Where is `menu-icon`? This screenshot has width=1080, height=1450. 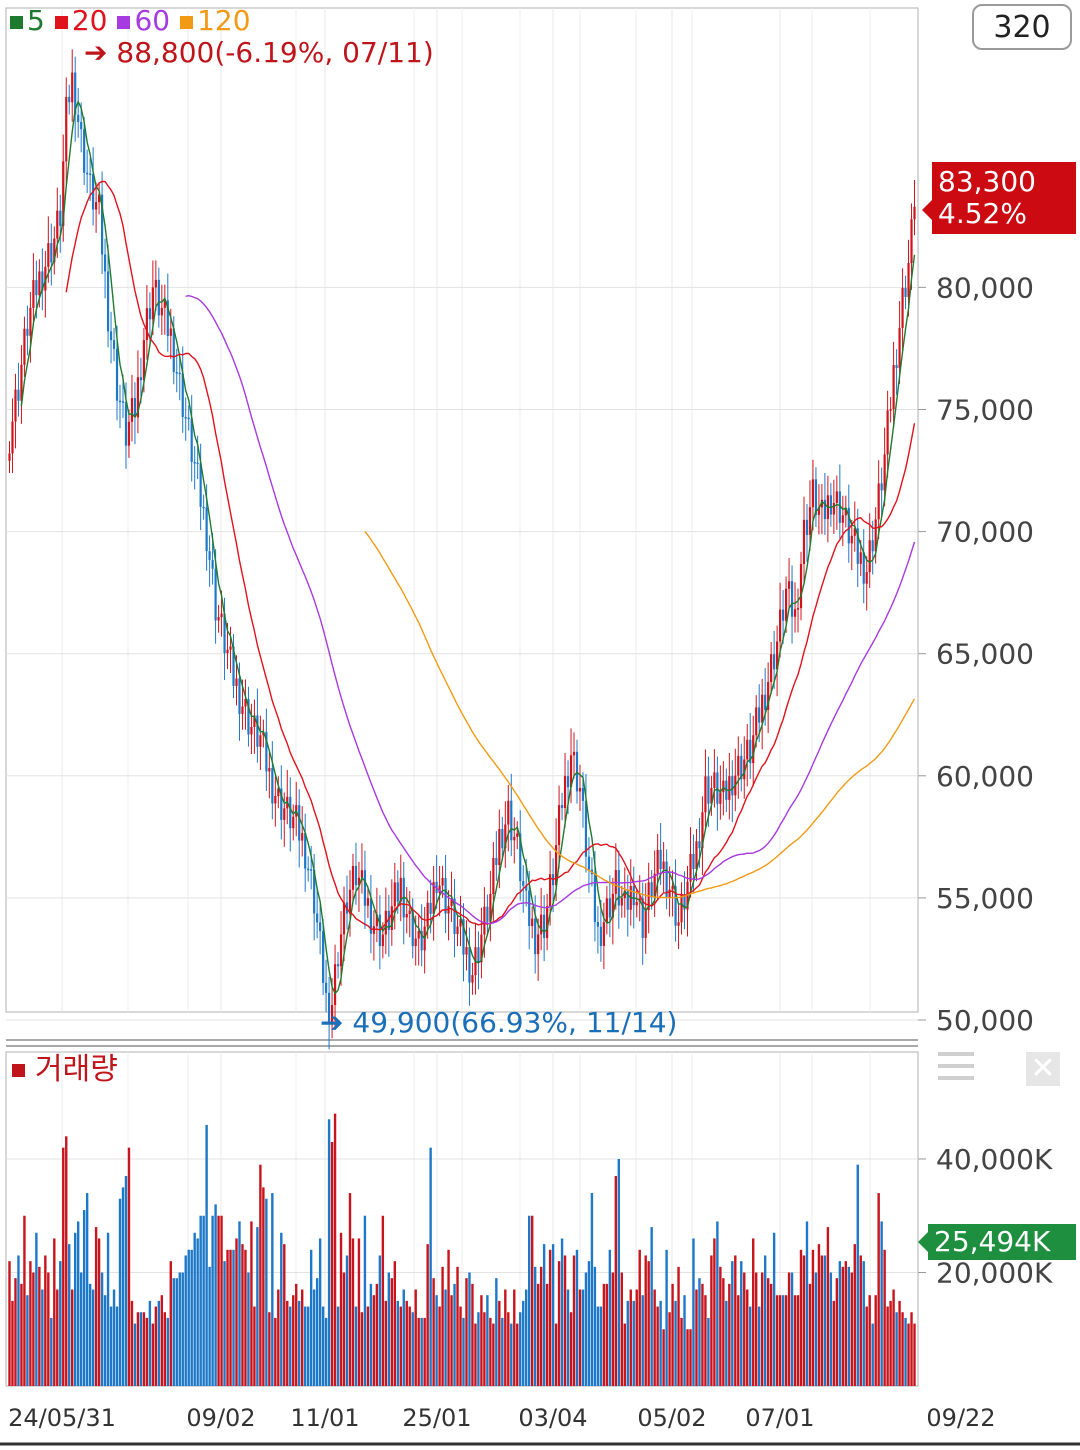 menu-icon is located at coordinates (956, 1068).